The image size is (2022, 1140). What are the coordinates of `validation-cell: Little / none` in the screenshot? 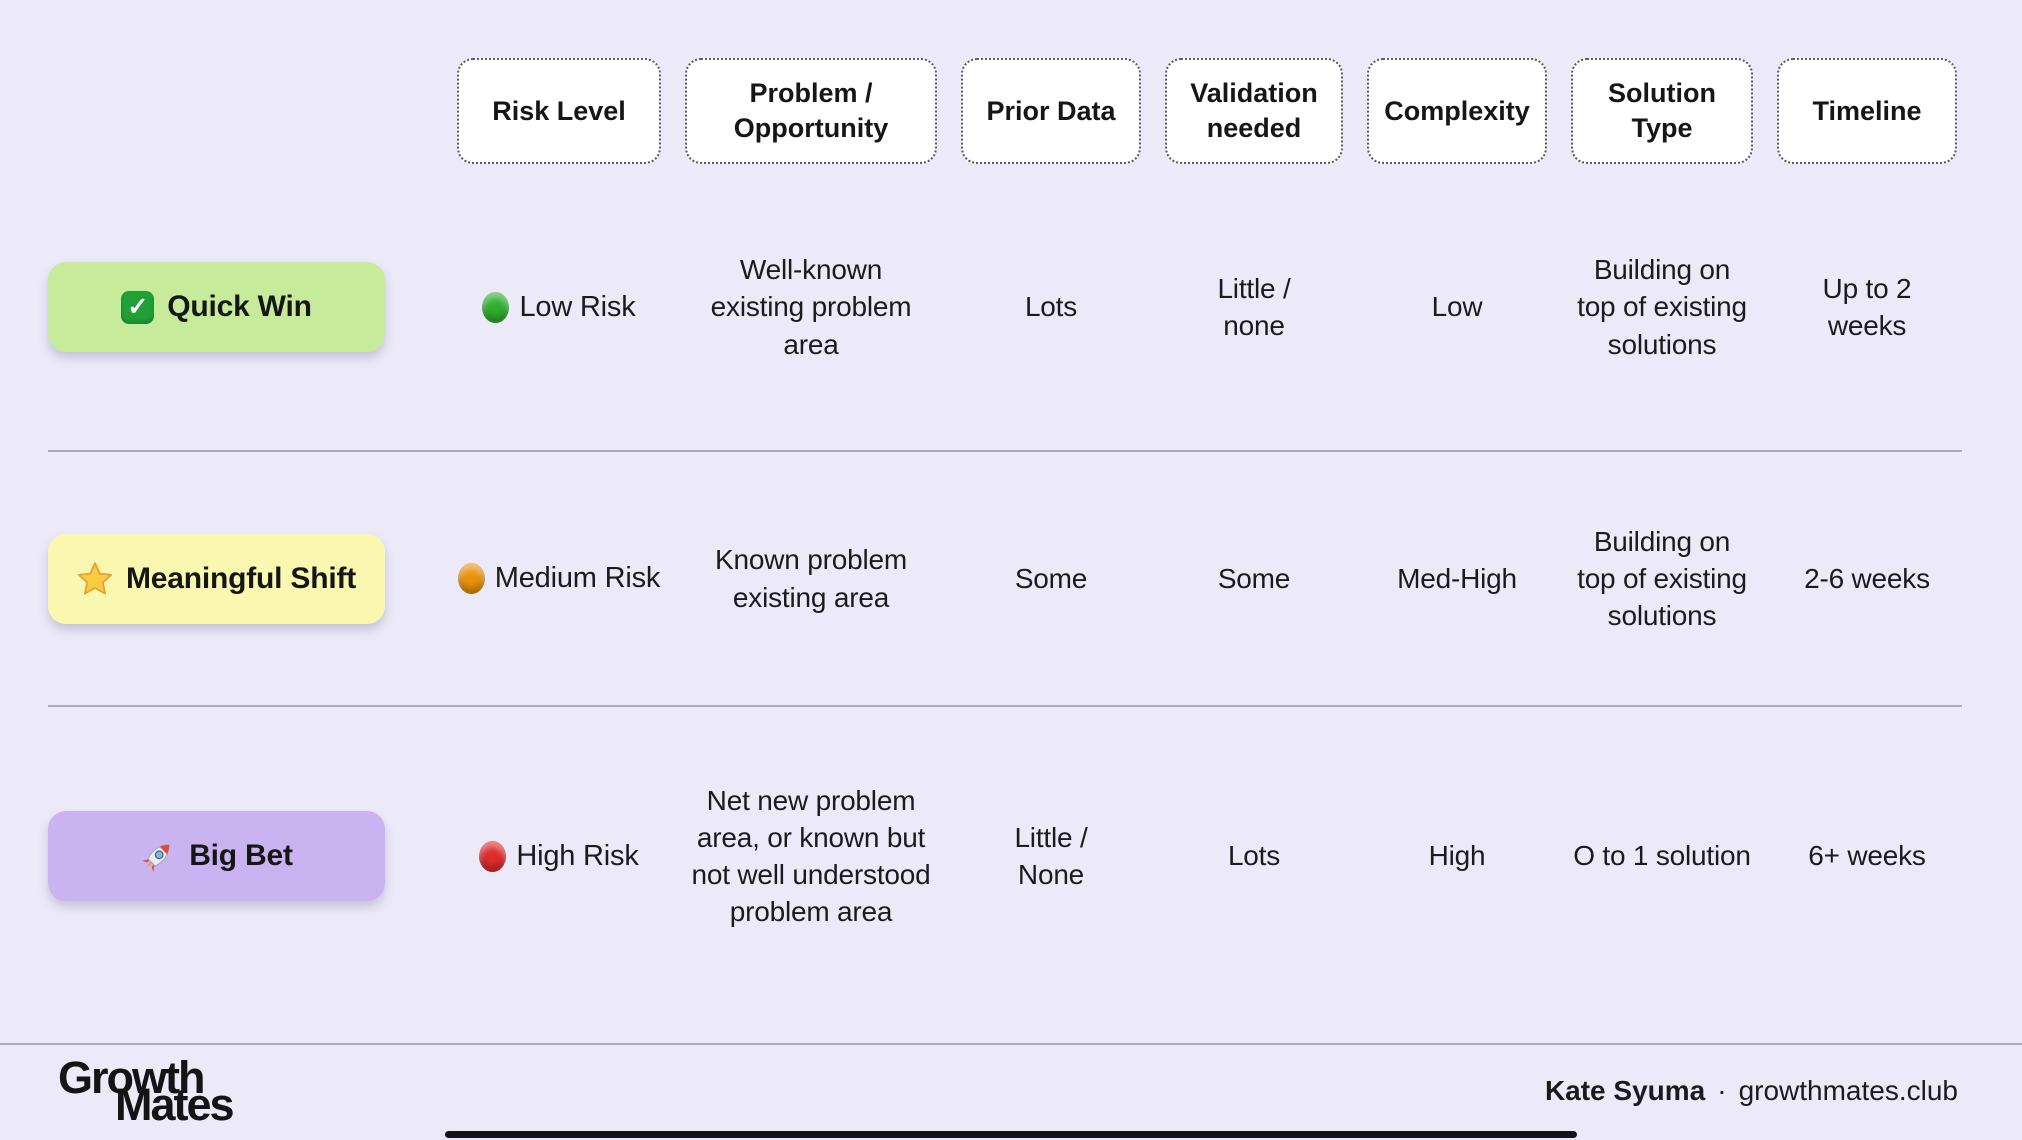 It's located at (1254, 306).